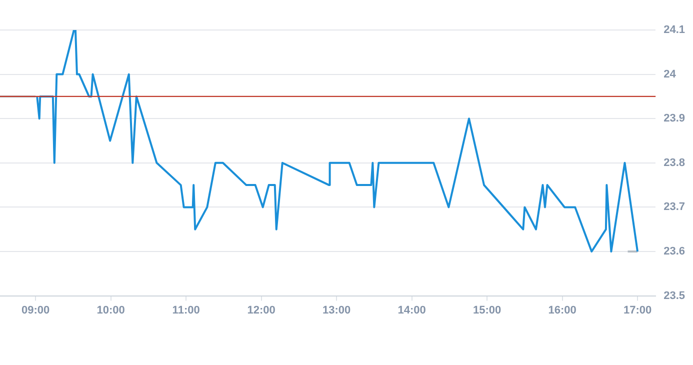  What do you see at coordinates (562, 310) in the screenshot?
I see `x-tick-label: 16:00` at bounding box center [562, 310].